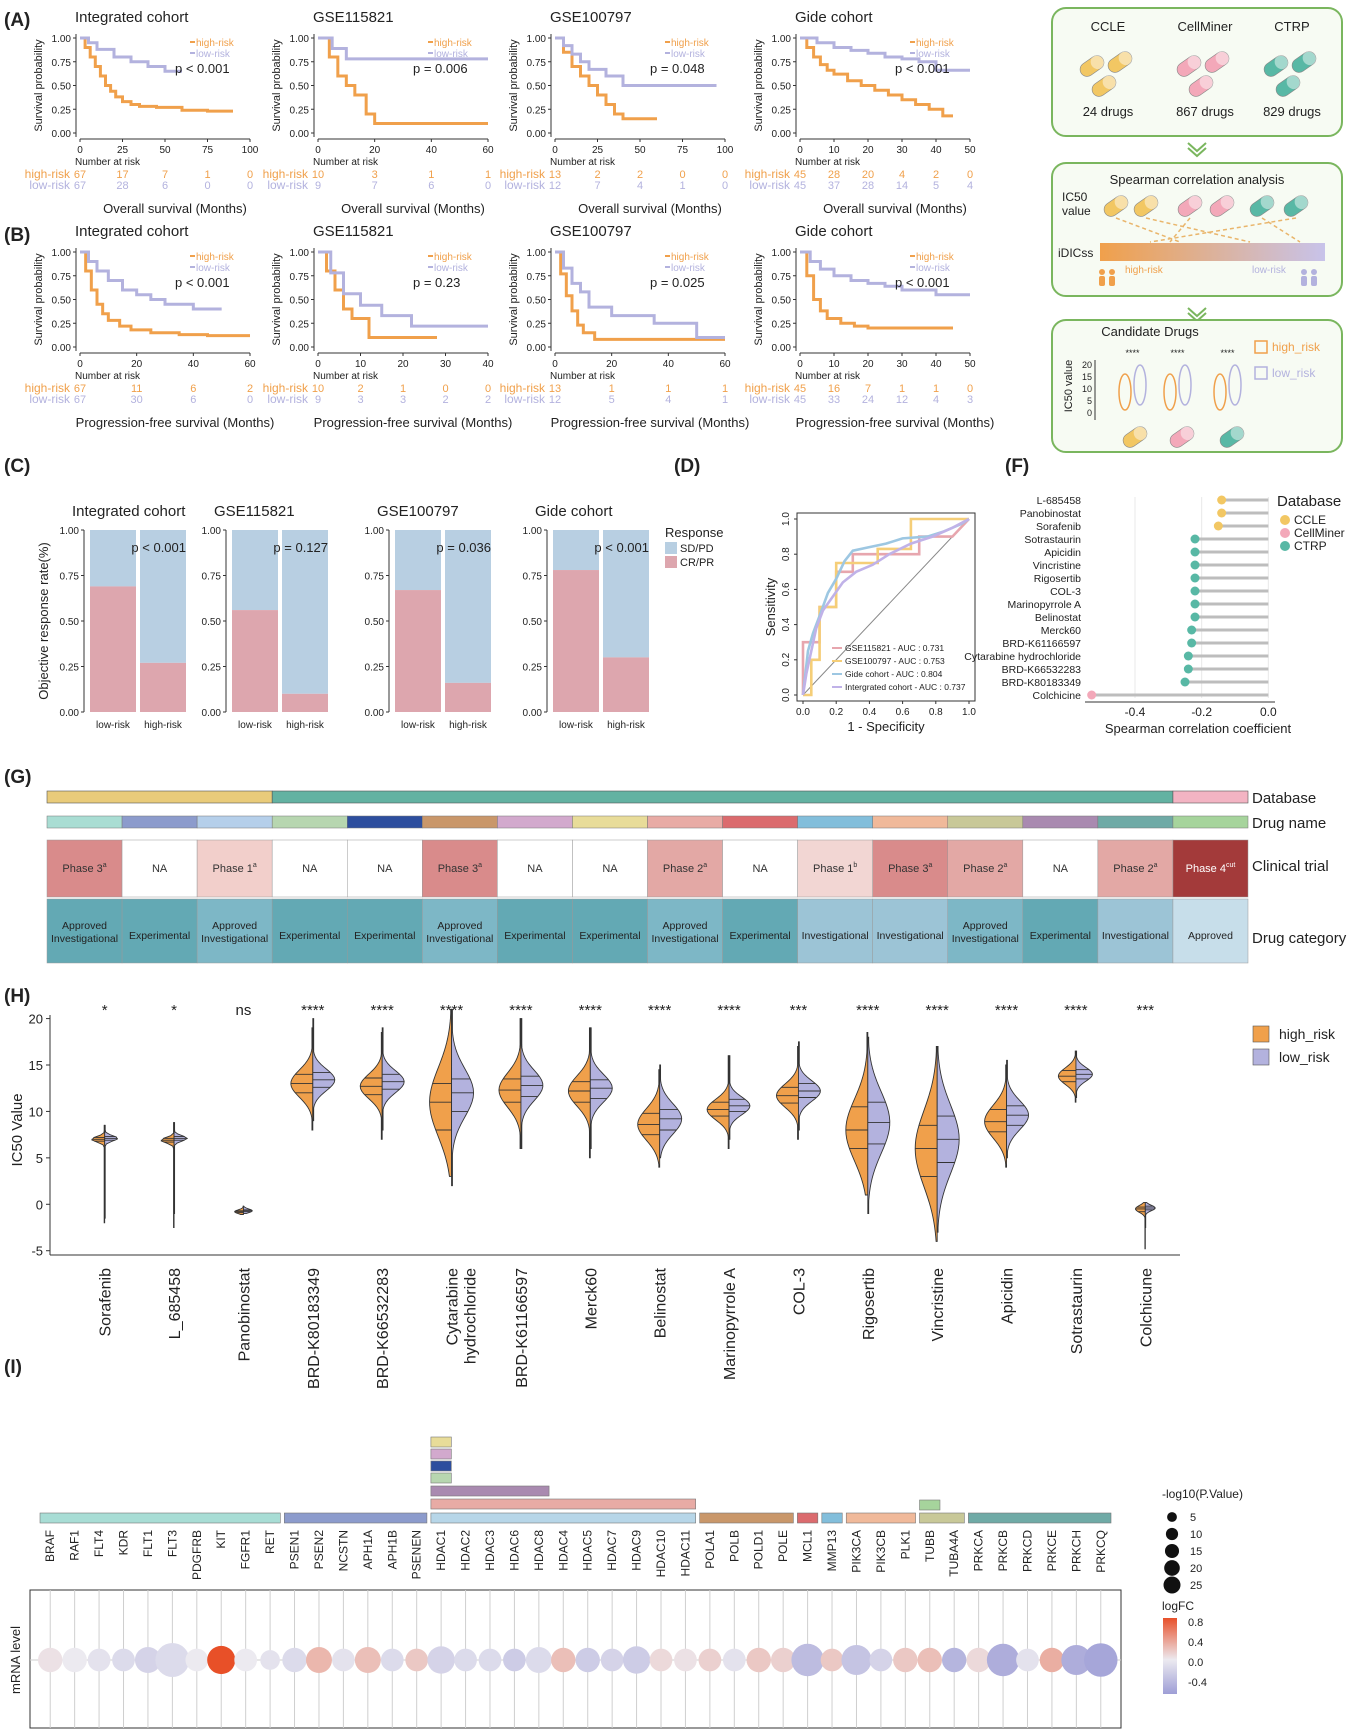 Image resolution: width=1353 pixels, height=1733 pixels. What do you see at coordinates (1042, 683) in the screenshot?
I see `drug-label: BRD-K80183349` at bounding box center [1042, 683].